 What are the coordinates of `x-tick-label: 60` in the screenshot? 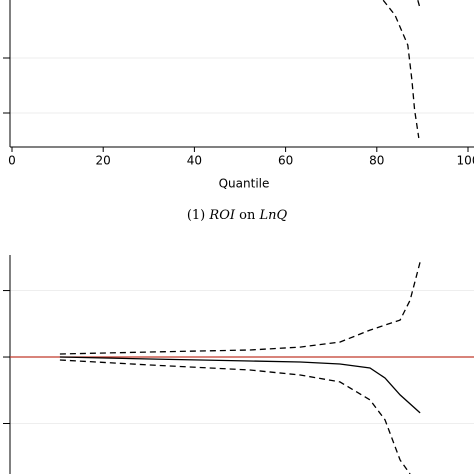 It's located at (285, 161).